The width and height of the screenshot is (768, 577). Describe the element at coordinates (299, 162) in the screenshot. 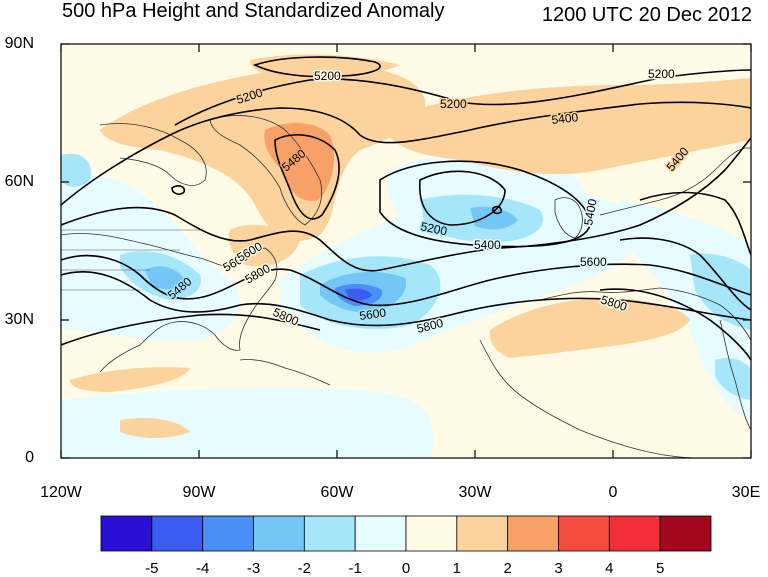

I see `anomaly-pos-greenland` at that location.